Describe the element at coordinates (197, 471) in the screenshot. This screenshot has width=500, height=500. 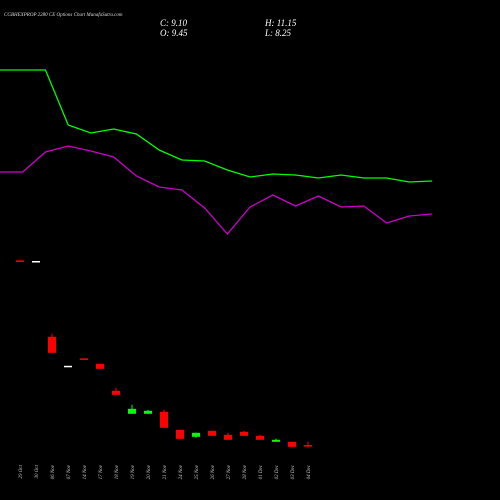
I see `x-tick-label: 25 Nov` at that location.